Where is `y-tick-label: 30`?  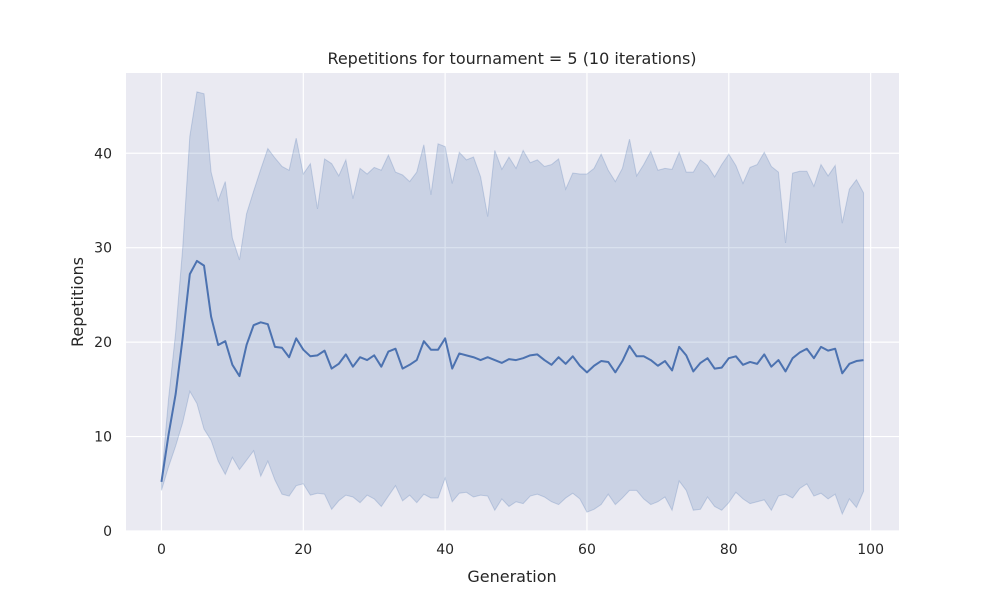 y-tick-label: 30 is located at coordinates (103, 249).